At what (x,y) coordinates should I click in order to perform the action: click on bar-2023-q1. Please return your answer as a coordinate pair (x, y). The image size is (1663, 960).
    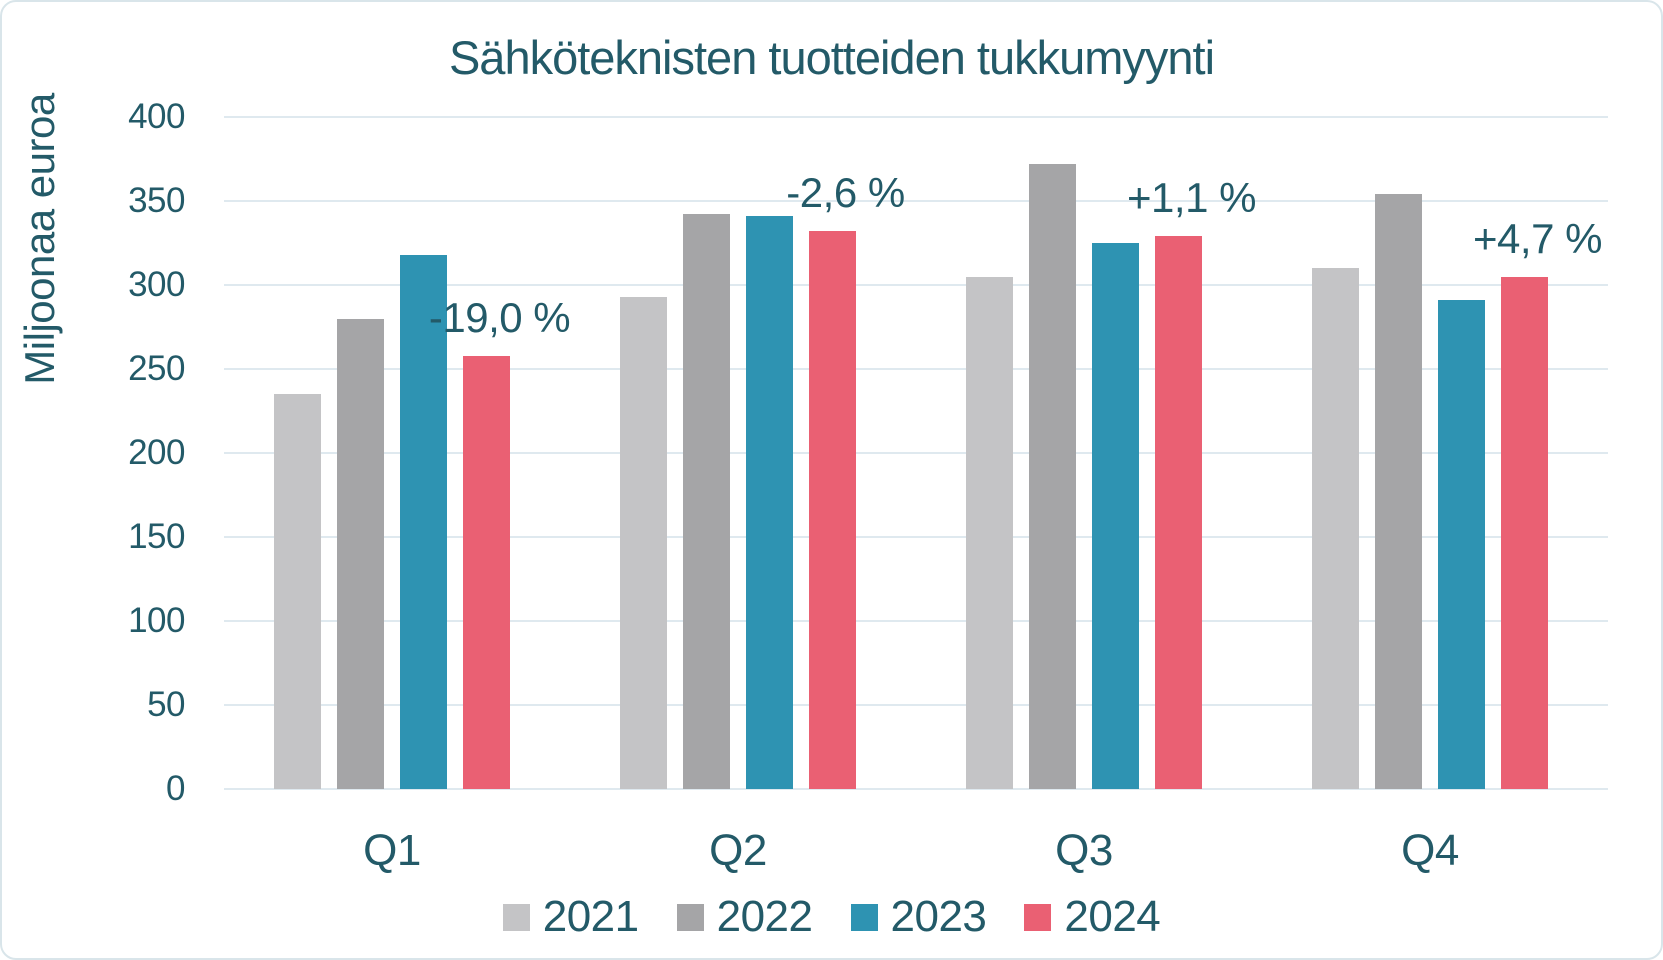
    Looking at the image, I should click on (423, 521).